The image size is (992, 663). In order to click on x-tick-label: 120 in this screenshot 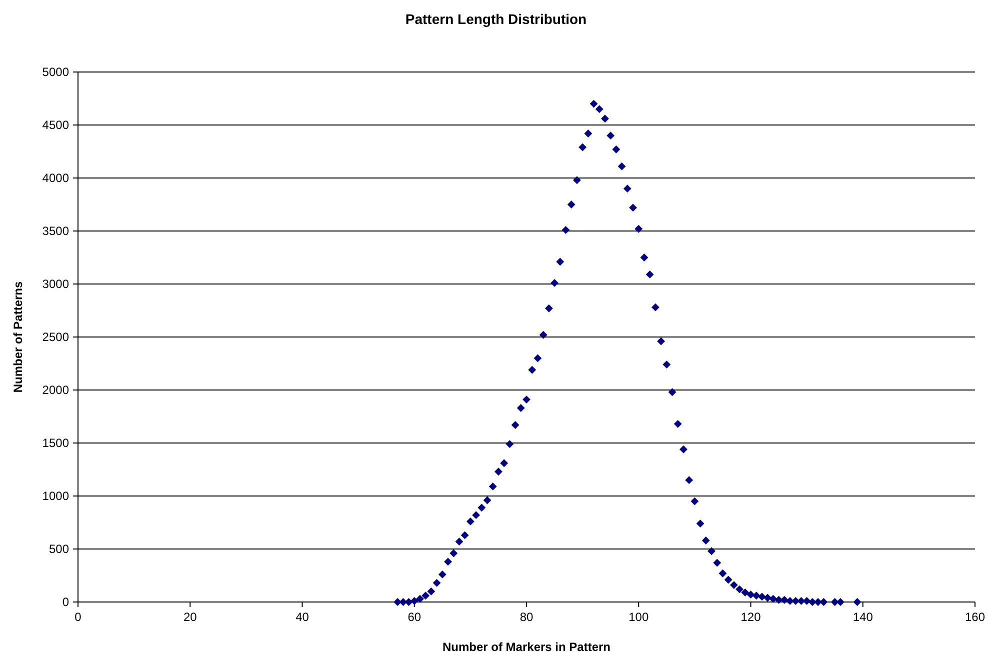, I will do `click(751, 617)`.